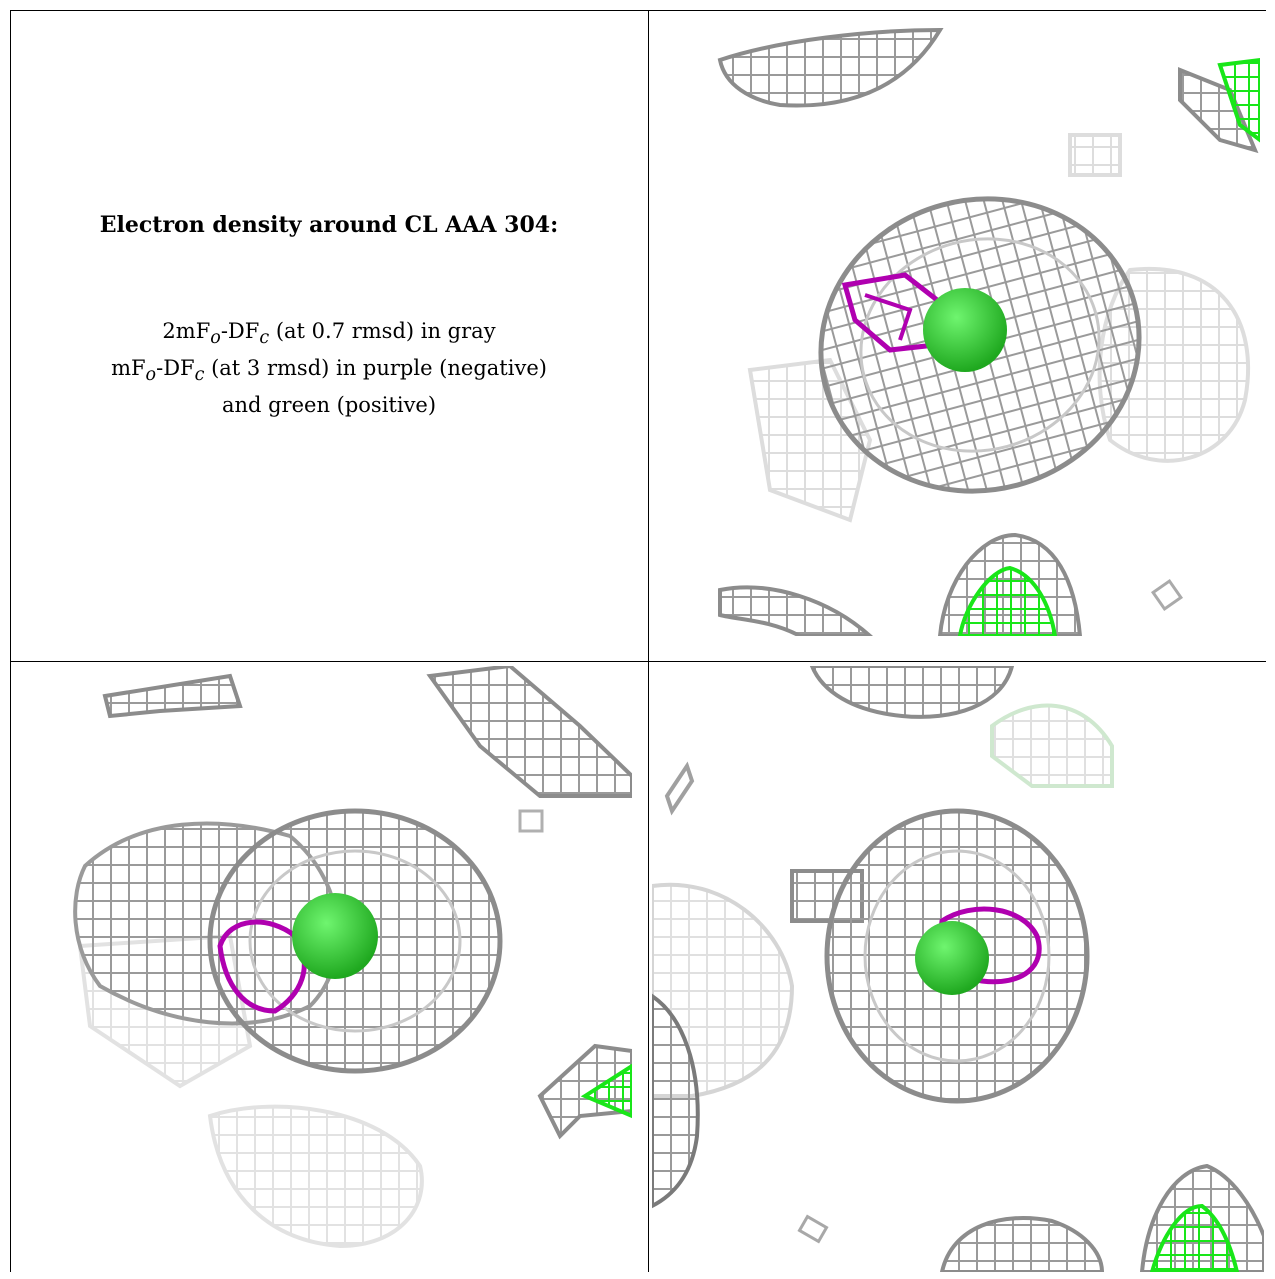  What do you see at coordinates (795, 610) in the screenshot?
I see `mesh-bottom-left` at bounding box center [795, 610].